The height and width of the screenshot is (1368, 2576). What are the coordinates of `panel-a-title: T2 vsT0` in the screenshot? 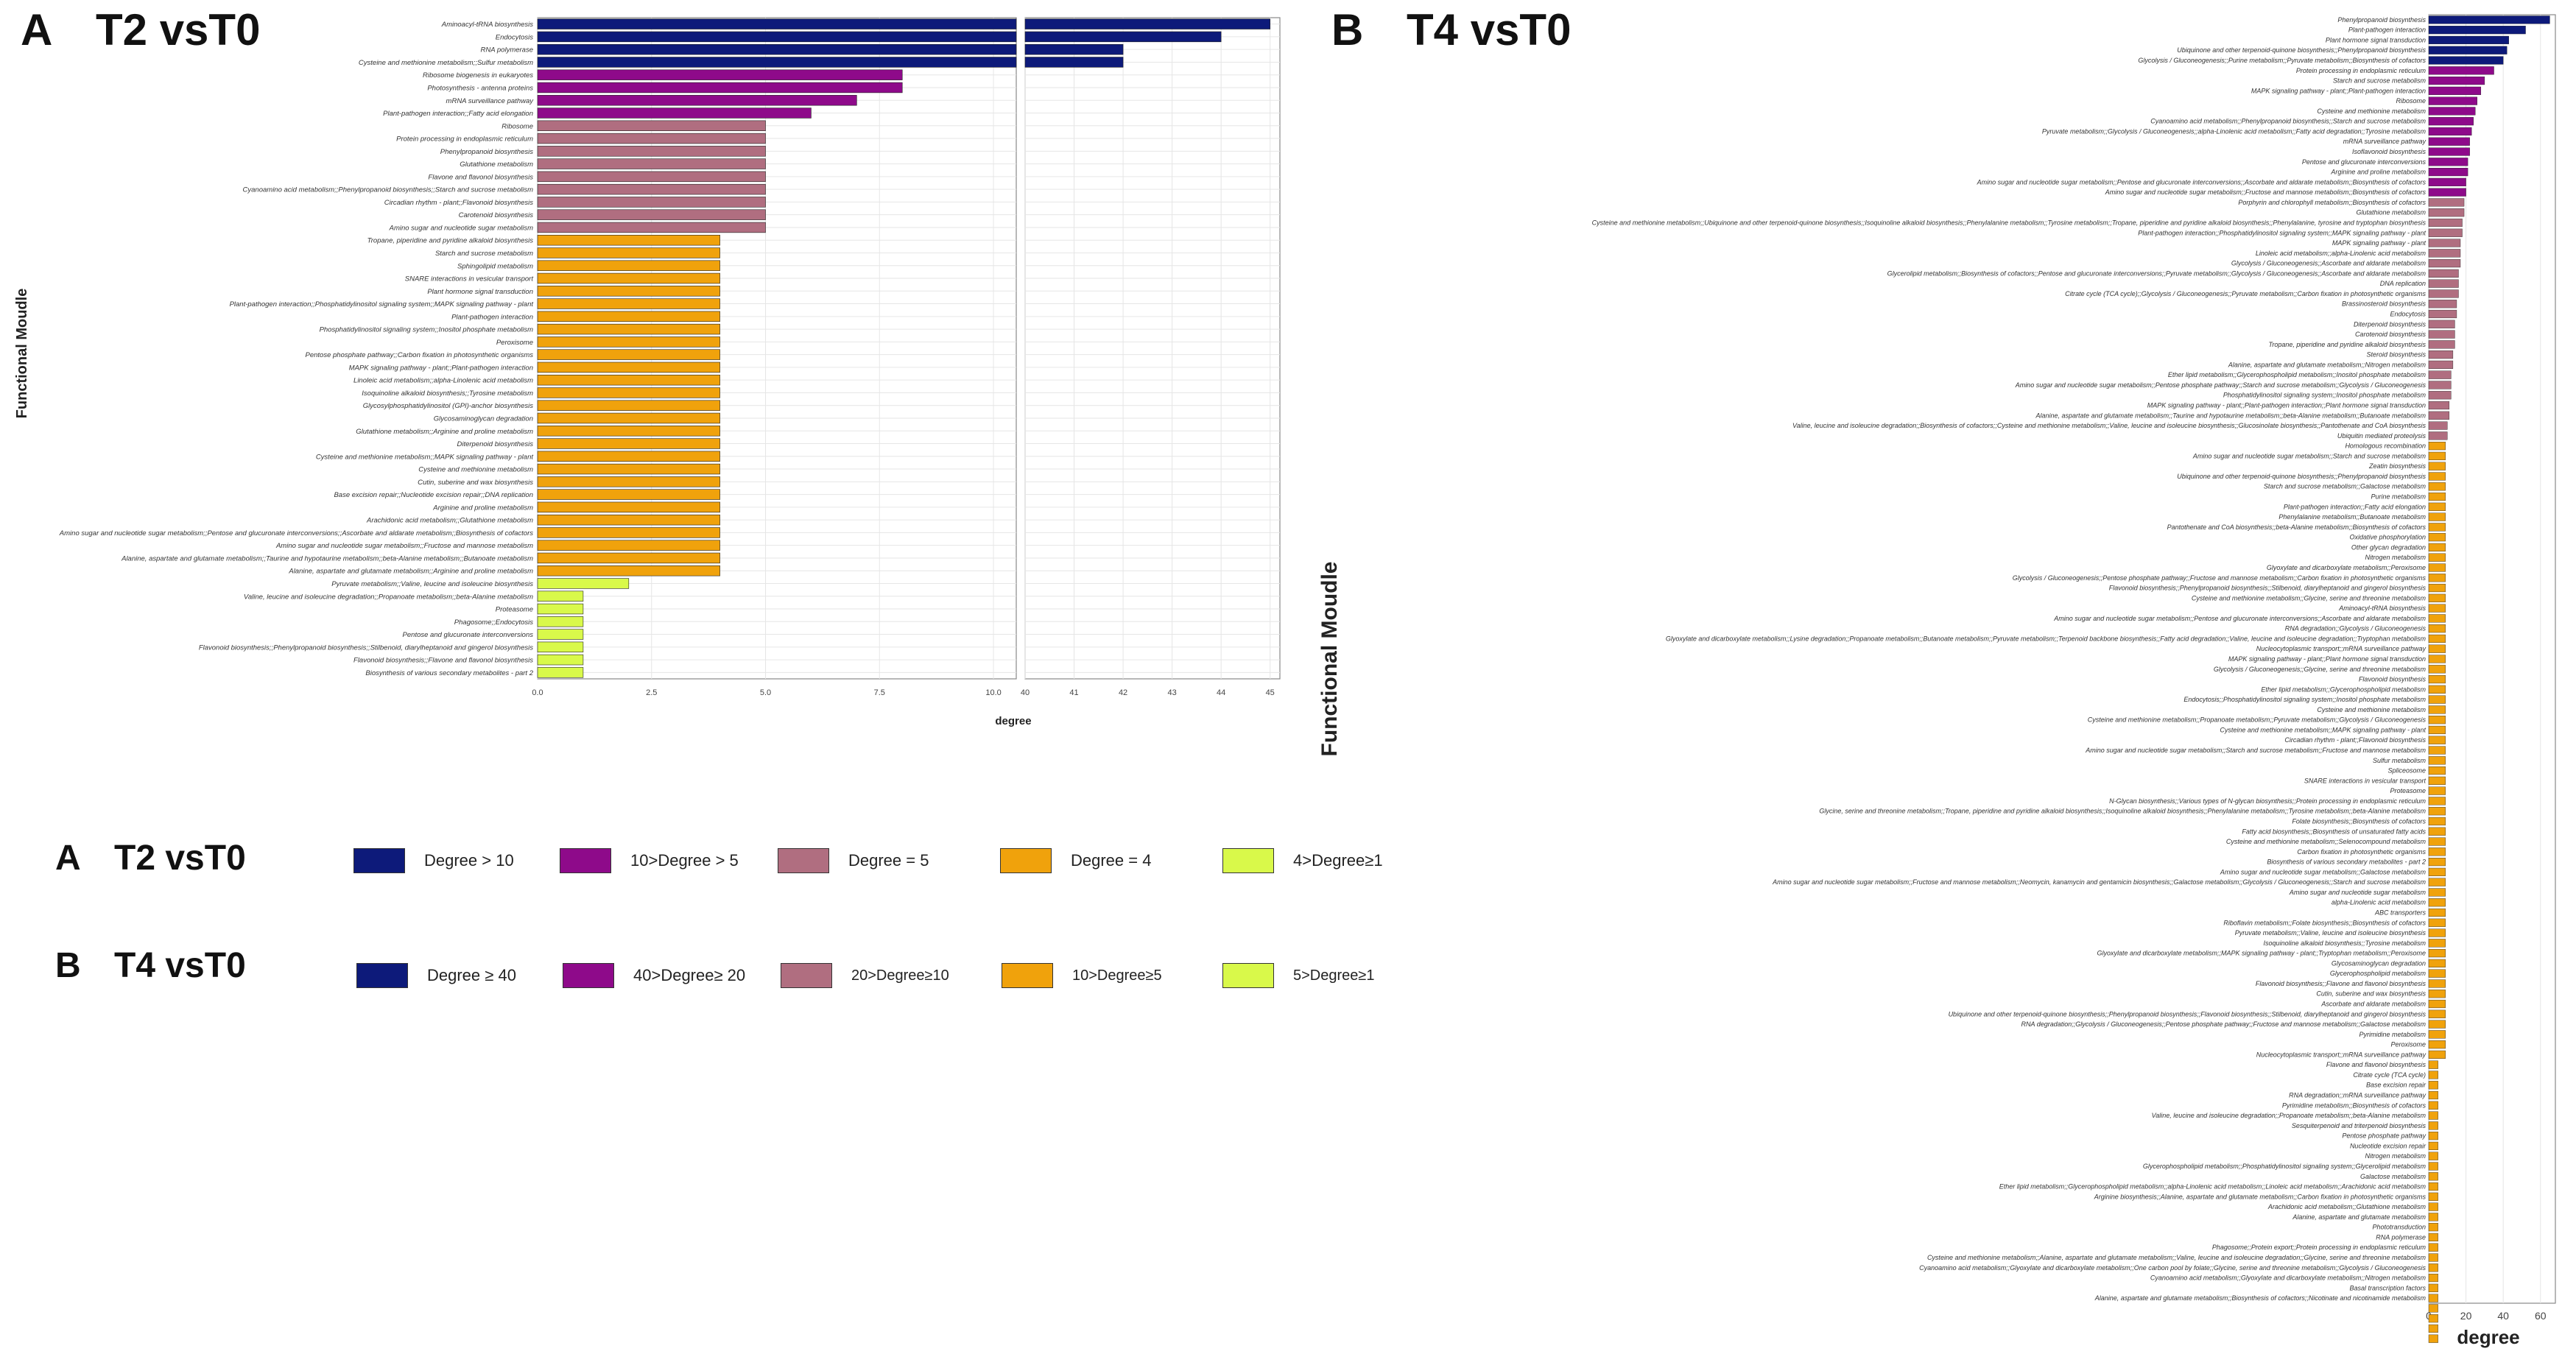 It's located at (178, 29).